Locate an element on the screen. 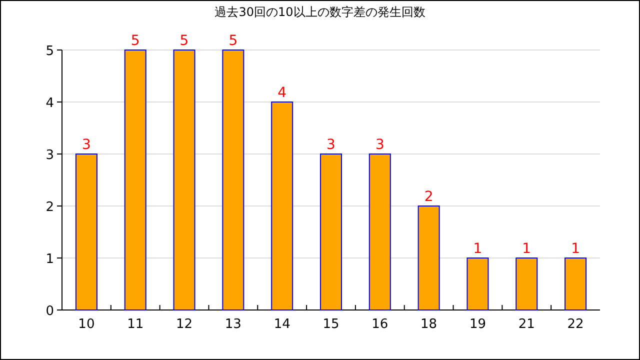  x-tick-label: 19 is located at coordinates (477, 324).